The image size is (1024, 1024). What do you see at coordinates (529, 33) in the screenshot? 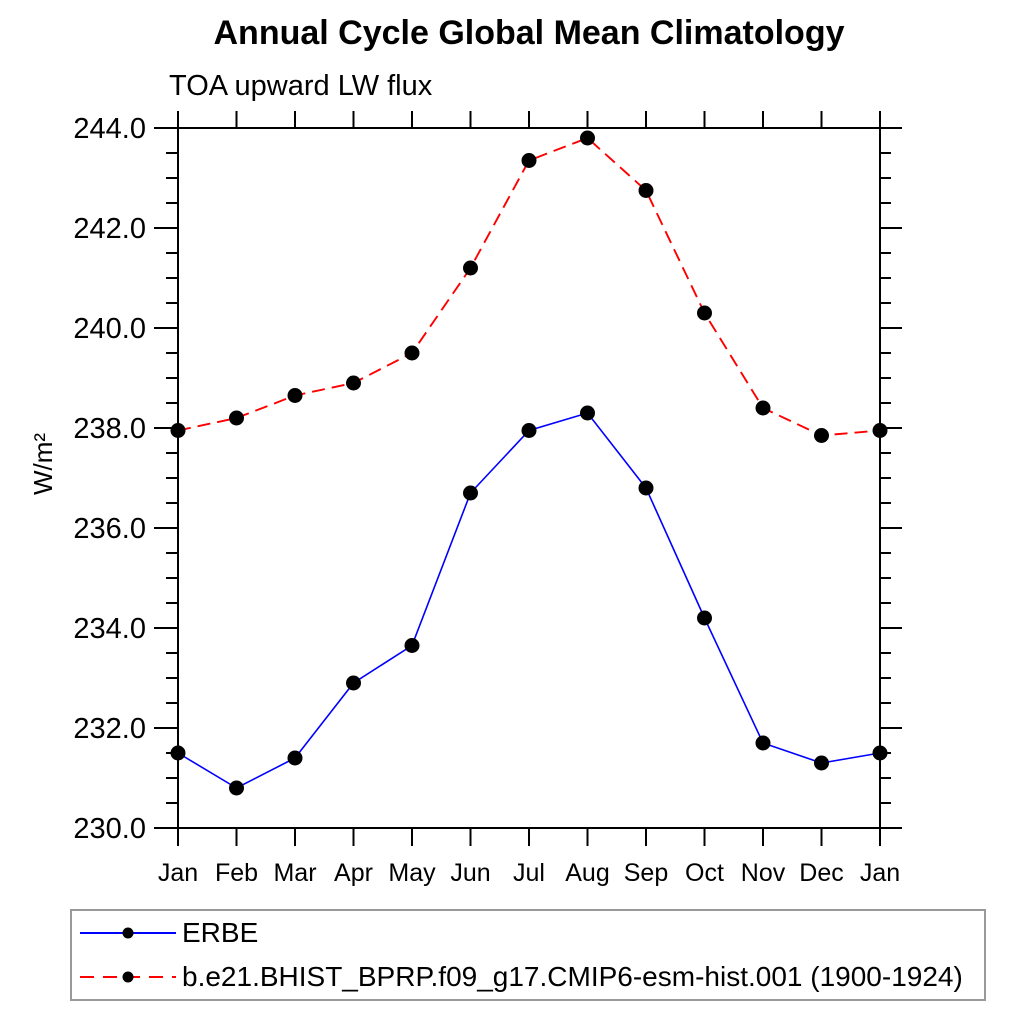
I see `chart-title: Annual Cycle Global Mean Climatology` at bounding box center [529, 33].